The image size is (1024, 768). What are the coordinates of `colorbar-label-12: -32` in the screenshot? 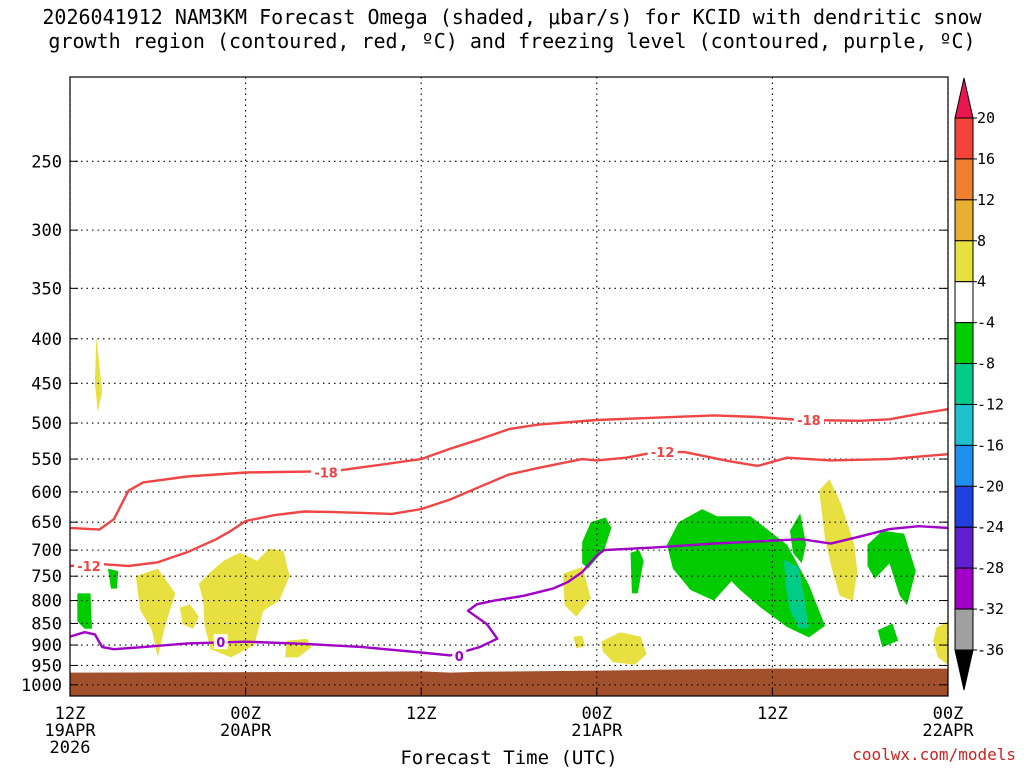 It's located at (990, 609).